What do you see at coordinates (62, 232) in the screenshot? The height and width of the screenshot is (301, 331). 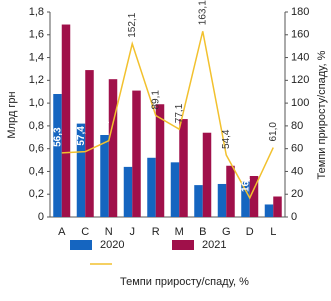 I see `x-tick-label: A` at bounding box center [62, 232].